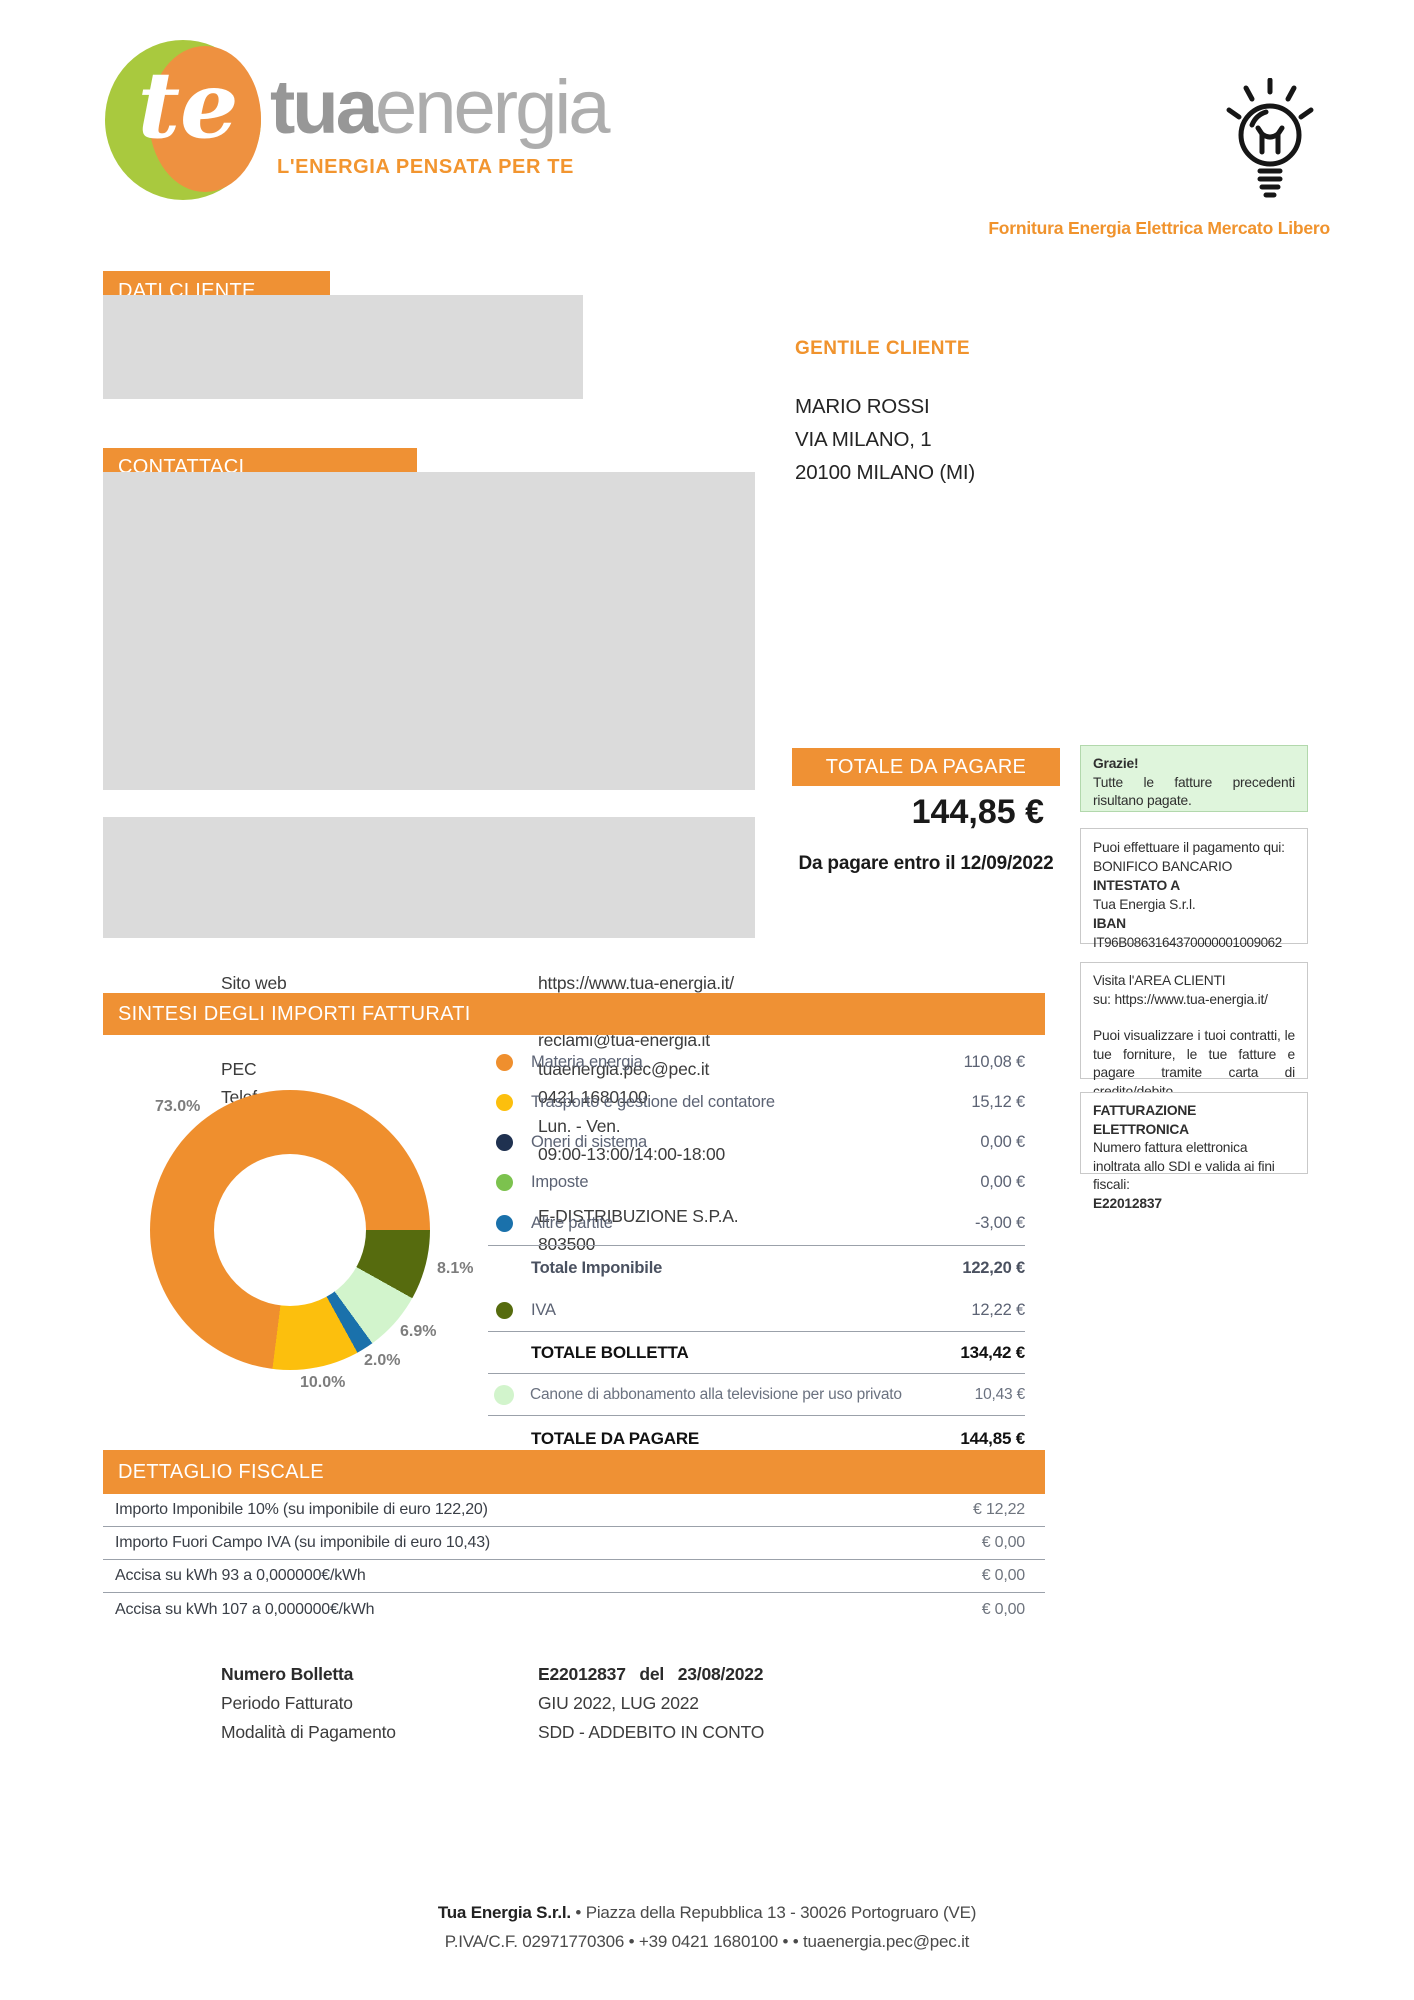 The width and height of the screenshot is (1414, 2000). I want to click on fatturazione-number: E22012837, so click(1127, 1203).